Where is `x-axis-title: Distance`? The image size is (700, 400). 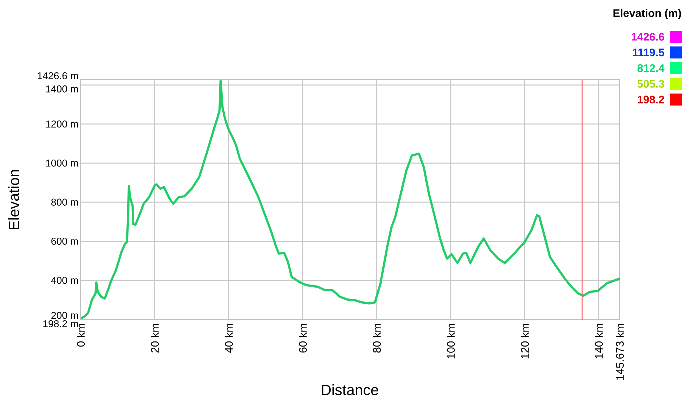
x-axis-title: Distance is located at coordinates (350, 390).